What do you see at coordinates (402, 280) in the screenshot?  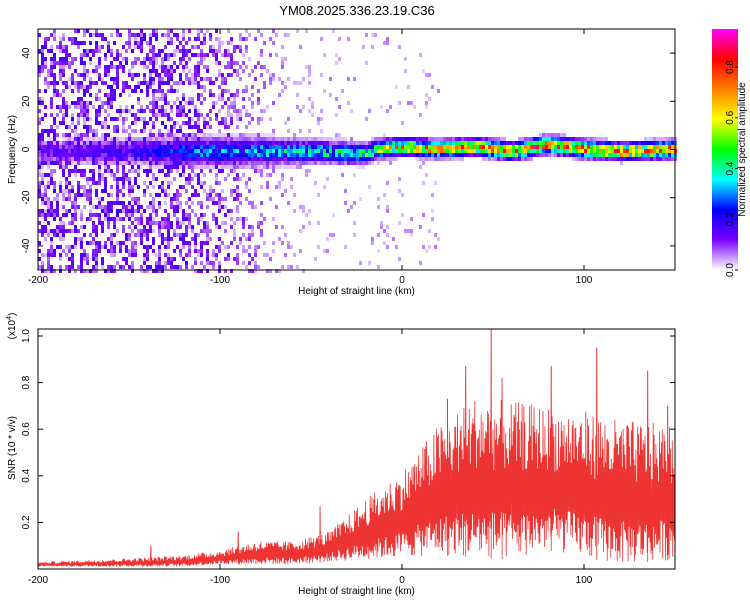 I see `x-tick-label: 0` at bounding box center [402, 280].